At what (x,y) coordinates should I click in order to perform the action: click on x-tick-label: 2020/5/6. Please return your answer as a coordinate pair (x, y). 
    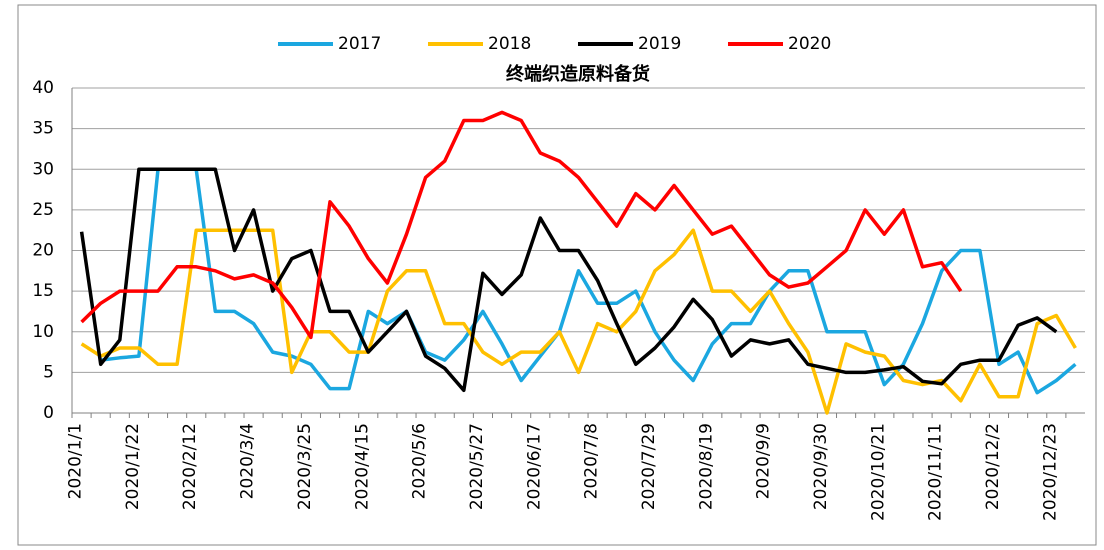
    Looking at the image, I should click on (420, 461).